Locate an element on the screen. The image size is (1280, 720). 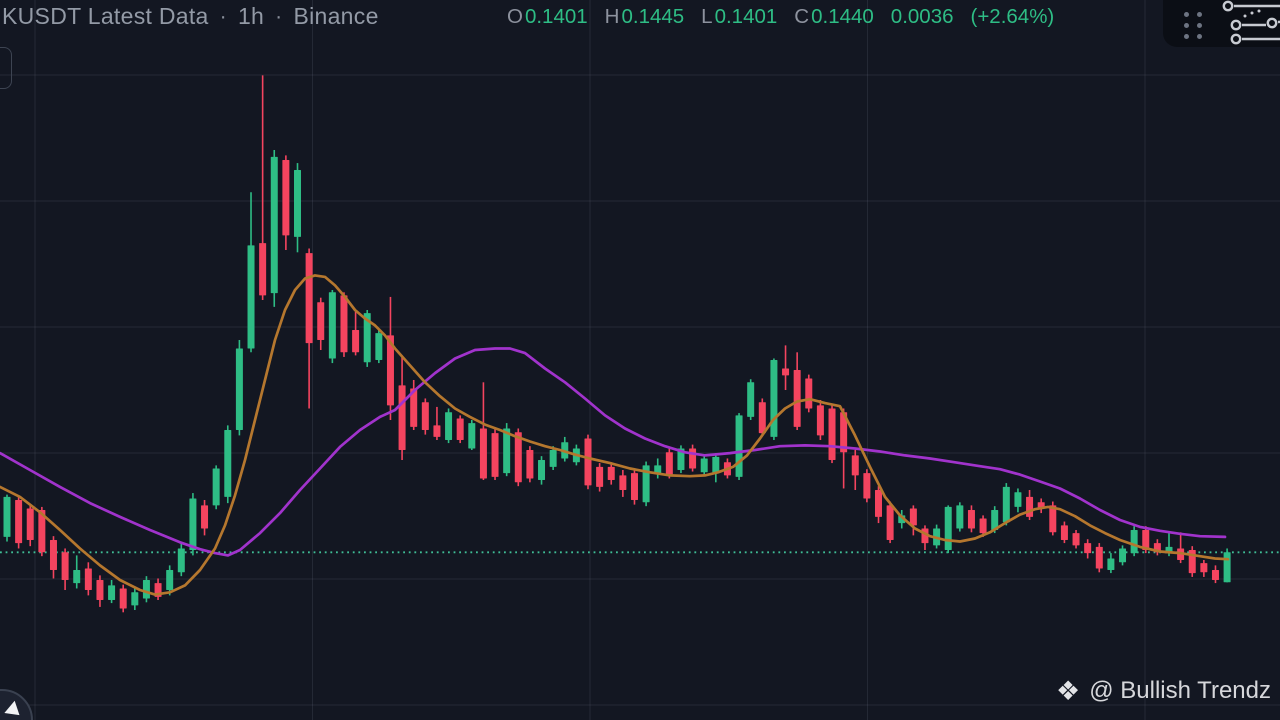
drag-handle-icon is located at coordinates (1193, 25).